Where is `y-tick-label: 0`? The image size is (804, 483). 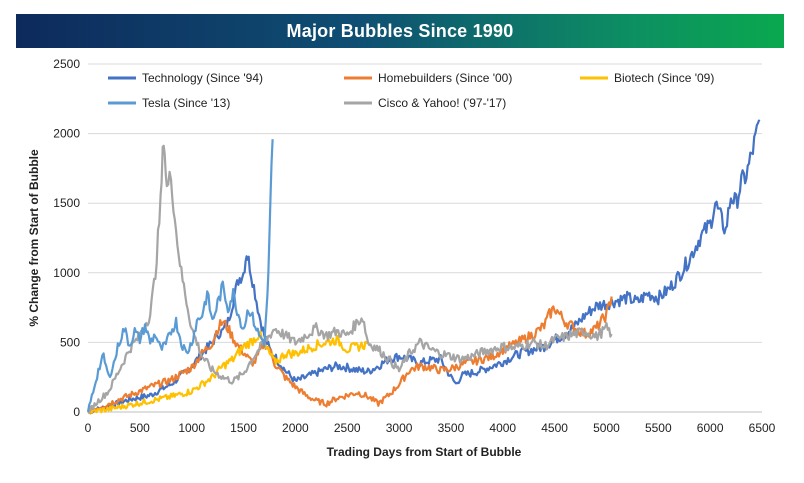 y-tick-label: 0 is located at coordinates (76, 412).